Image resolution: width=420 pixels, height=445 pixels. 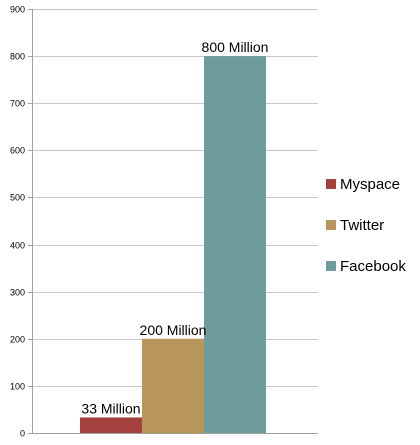 What do you see at coordinates (173, 385) in the screenshot?
I see `bar-twitter` at bounding box center [173, 385].